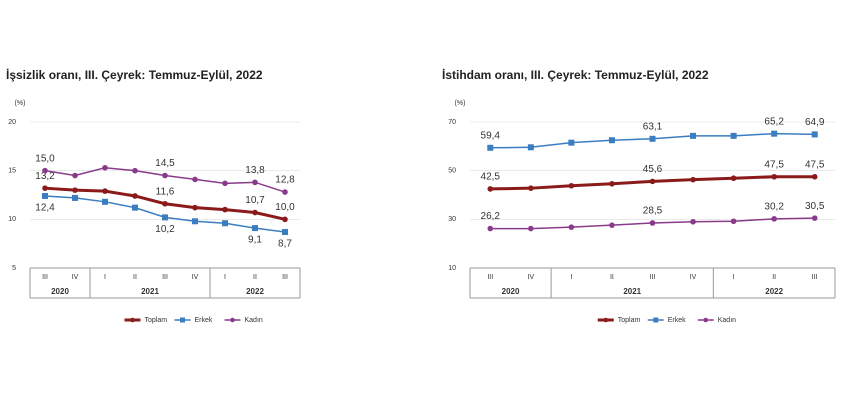 Image resolution: width=850 pixels, height=400 pixels. Describe the element at coordinates (165, 163) in the screenshot. I see `value-label: 14,5` at that location.